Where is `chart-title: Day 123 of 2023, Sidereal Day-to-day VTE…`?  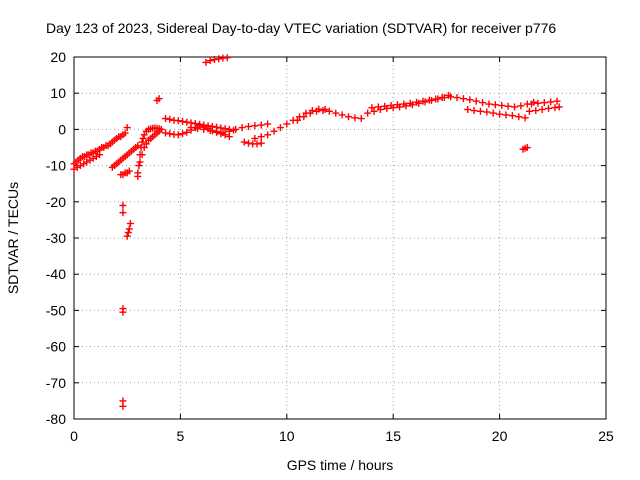 chart-title: Day 123 of 2023, Sidereal Day-to-day VTE… is located at coordinates (301, 28).